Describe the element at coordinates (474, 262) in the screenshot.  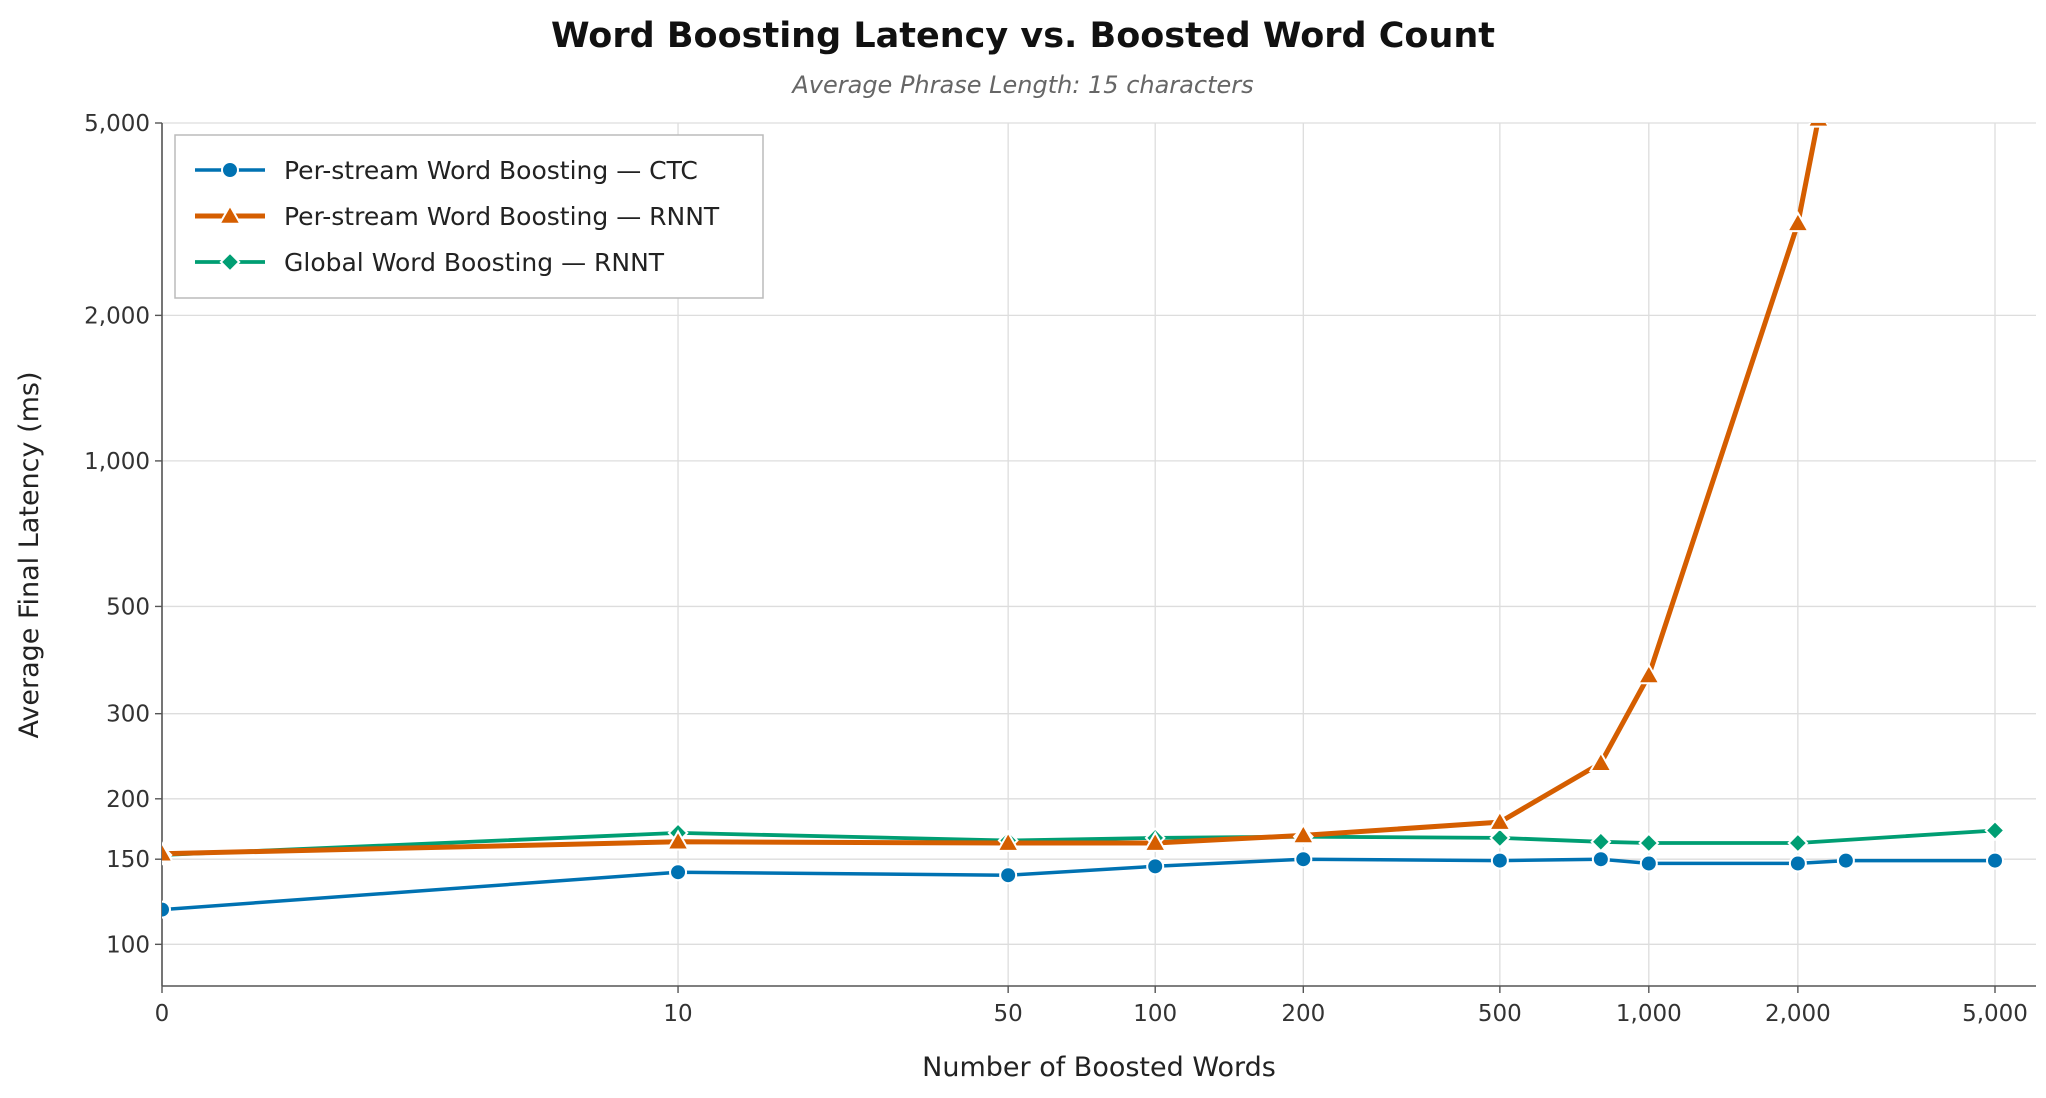
I see `legend-label: Global Word Boosting — RNNT` at that location.